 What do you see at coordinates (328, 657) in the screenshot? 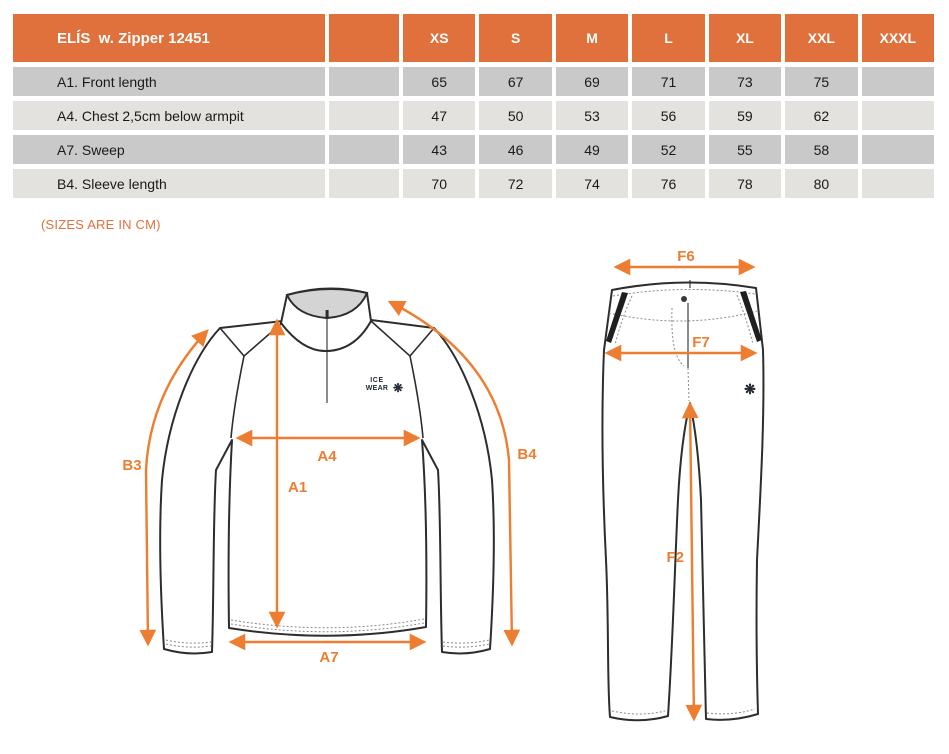
I see `label-a7: A7` at bounding box center [328, 657].